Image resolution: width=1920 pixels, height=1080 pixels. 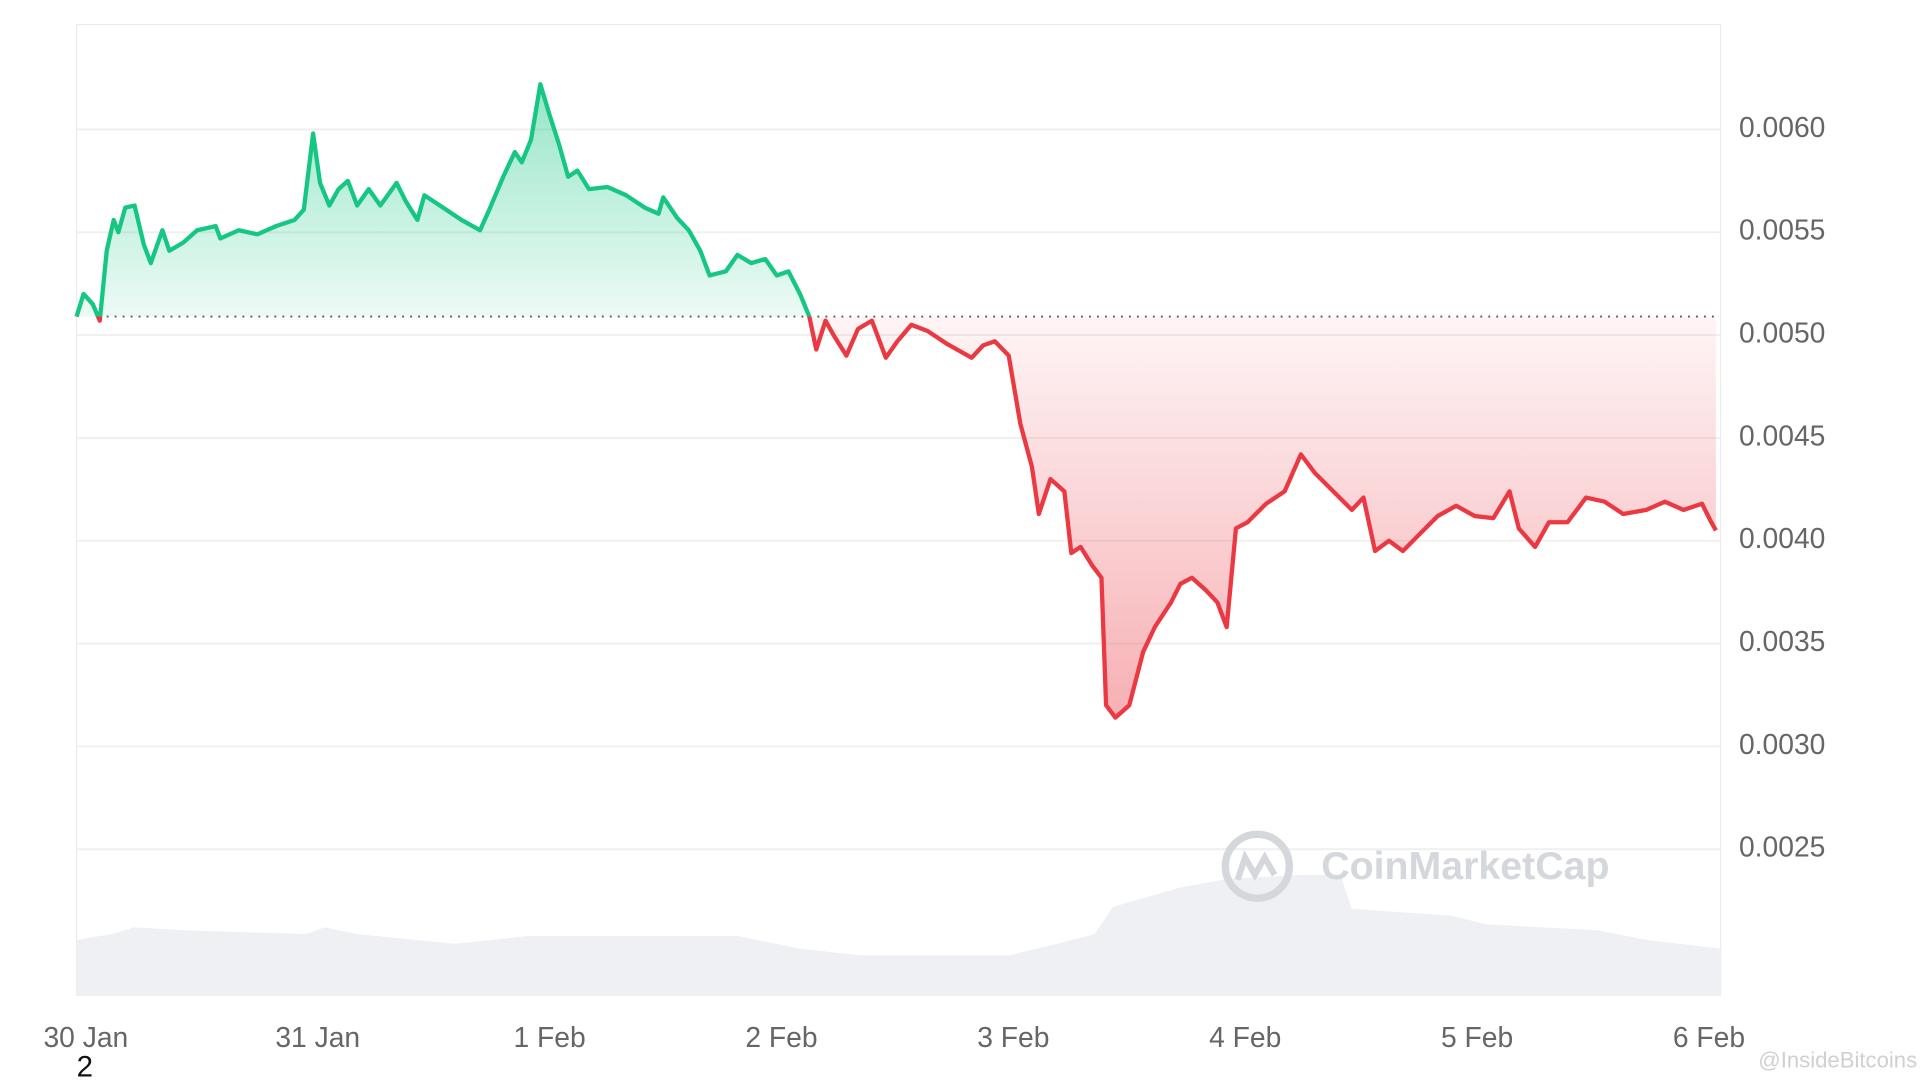 I want to click on watermark-logo-mark, so click(x=1256, y=866).